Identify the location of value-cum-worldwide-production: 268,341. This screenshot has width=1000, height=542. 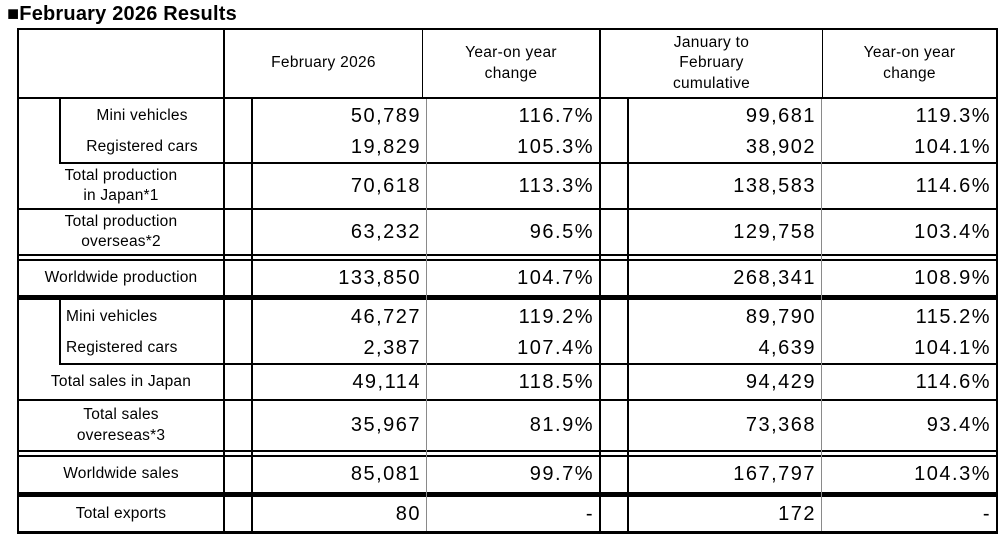
(725, 280).